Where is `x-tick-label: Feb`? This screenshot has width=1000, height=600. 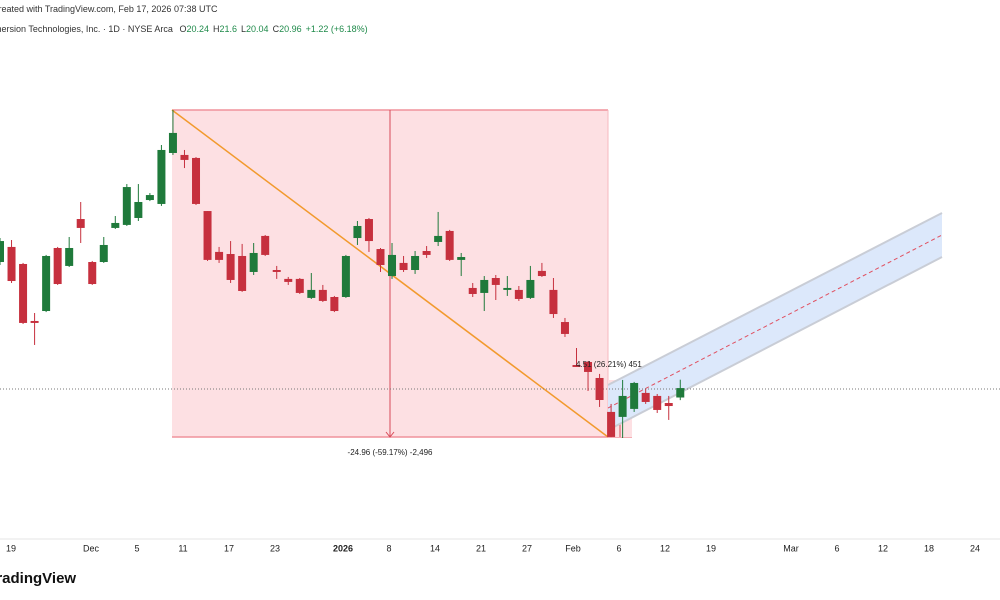 x-tick-label: Feb is located at coordinates (573, 548).